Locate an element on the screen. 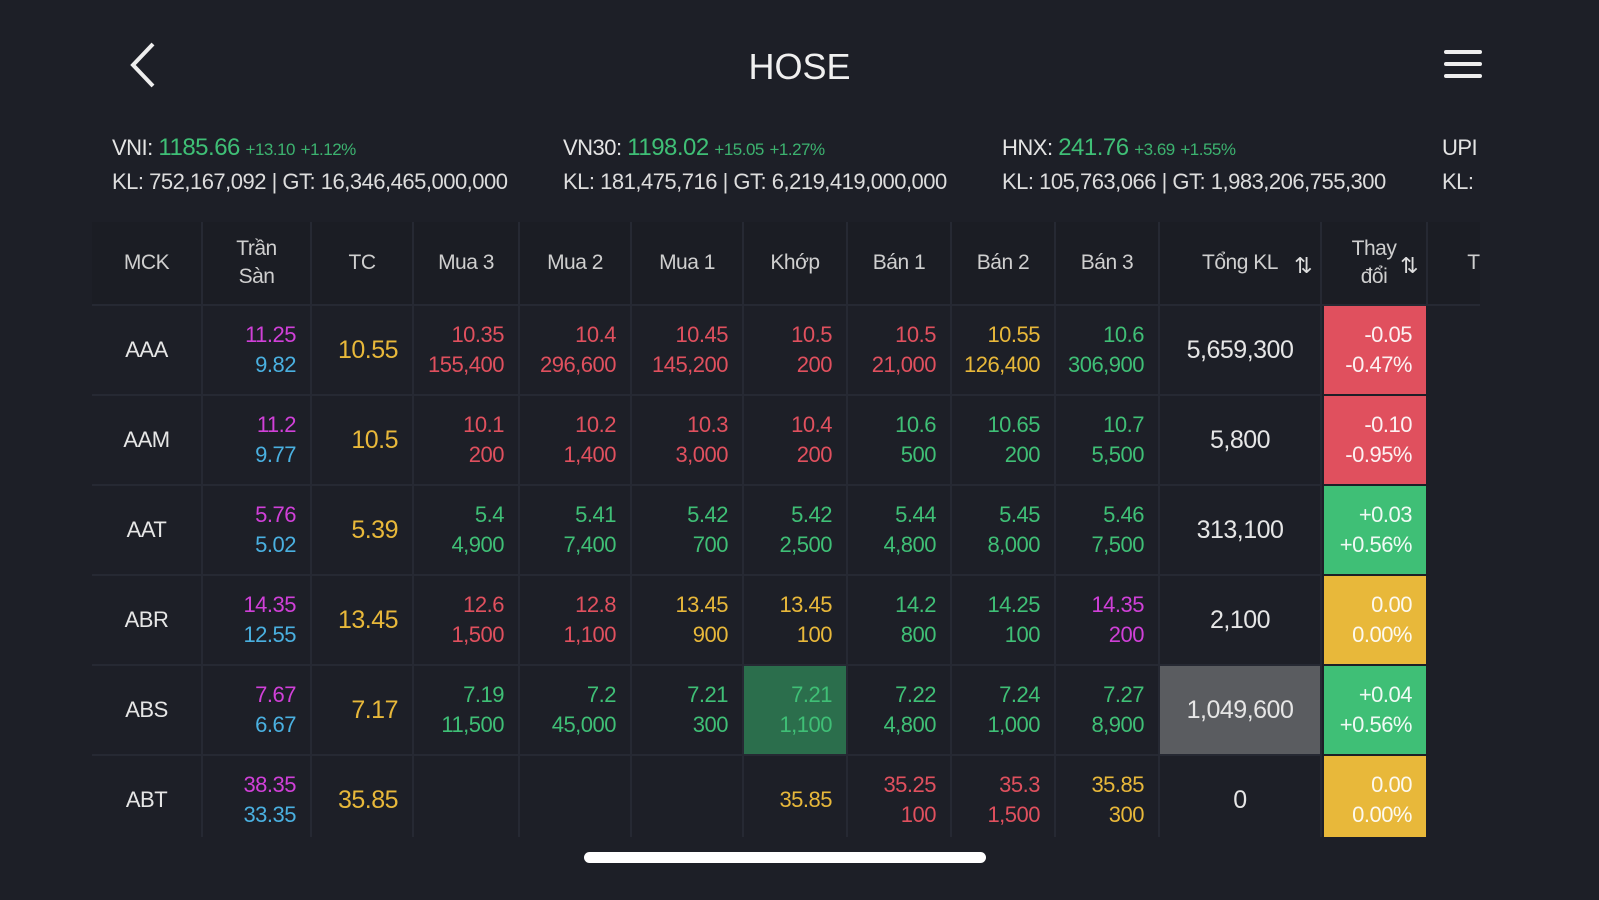 This screenshot has height=900, width=1599. order-cell: 35.3 1,500 is located at coordinates (1004, 796).